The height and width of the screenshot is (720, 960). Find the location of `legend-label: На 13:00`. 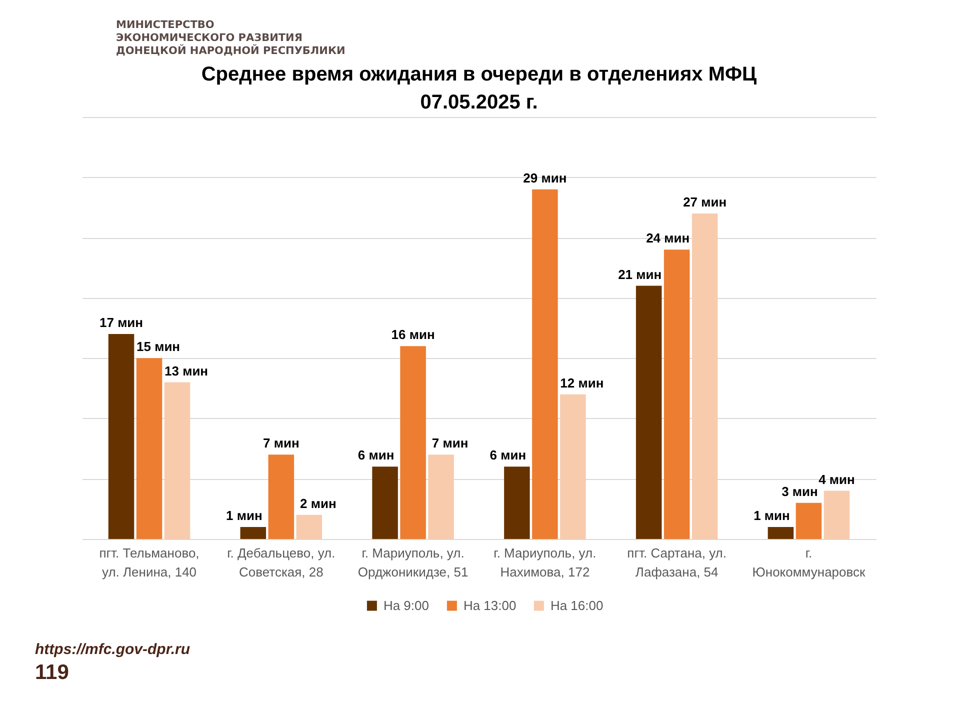

legend-label: На 13:00 is located at coordinates (489, 605).